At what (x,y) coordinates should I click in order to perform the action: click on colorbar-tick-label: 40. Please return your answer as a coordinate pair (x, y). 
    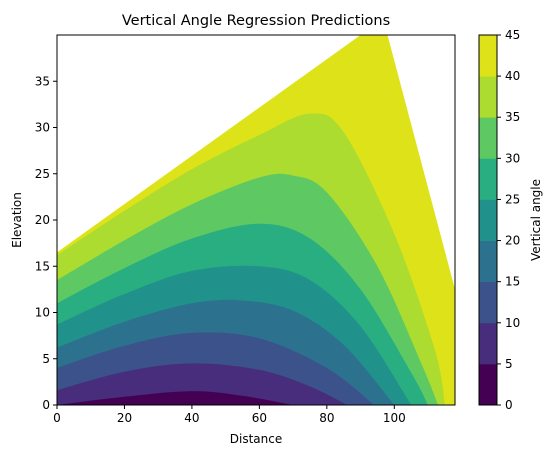
    Looking at the image, I should click on (512, 76).